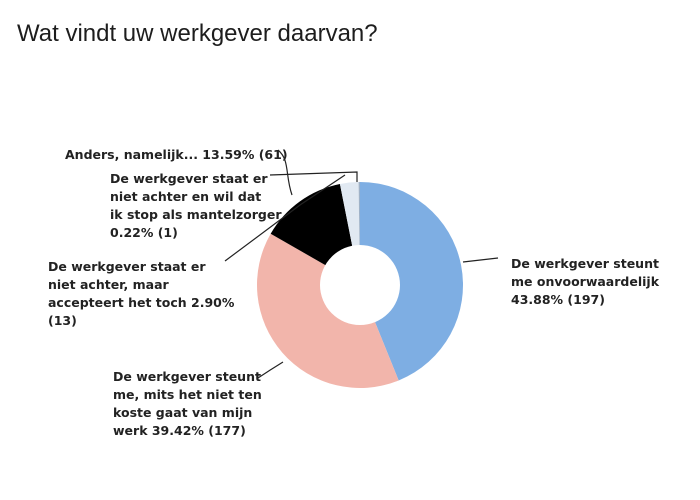  I want to click on donut-slices, so click(360, 285).